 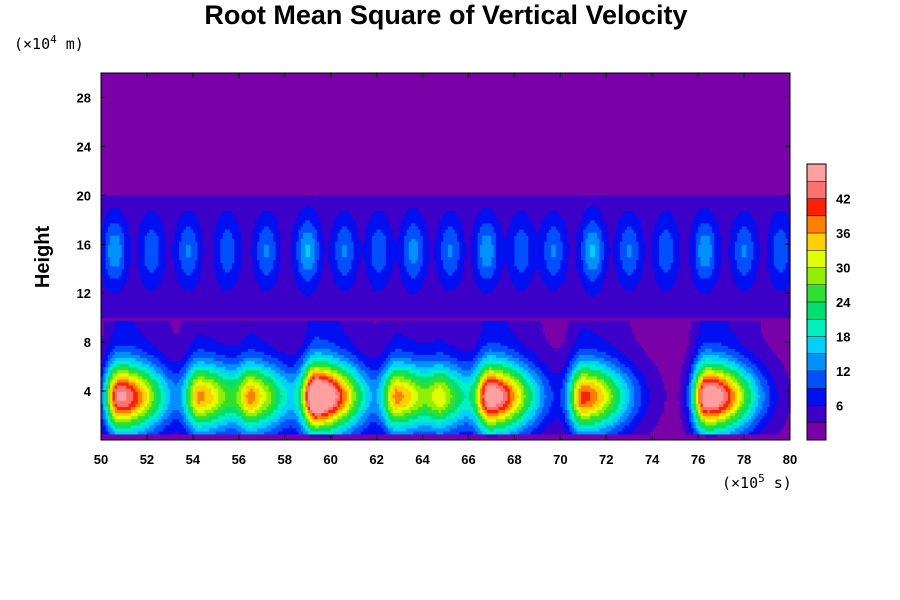 What do you see at coordinates (816, 173) in the screenshot?
I see `colorbar-swatch` at bounding box center [816, 173].